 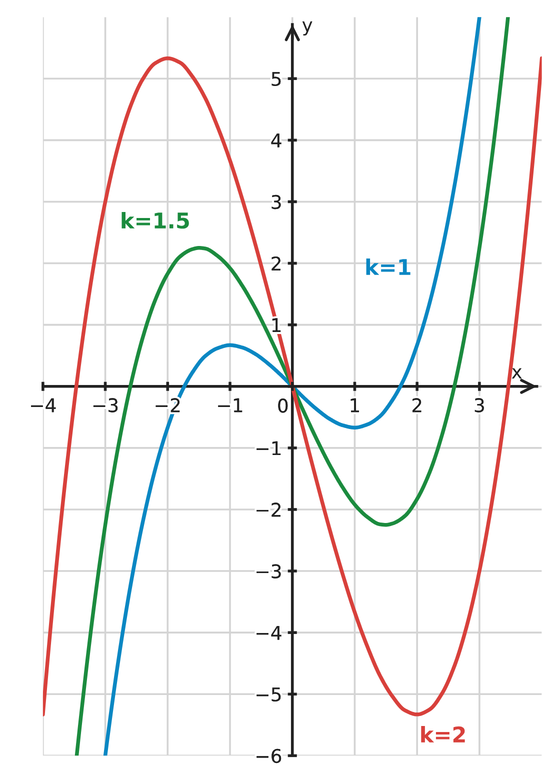 What do you see at coordinates (276, 263) in the screenshot?
I see `y-tick-label: 2` at bounding box center [276, 263].